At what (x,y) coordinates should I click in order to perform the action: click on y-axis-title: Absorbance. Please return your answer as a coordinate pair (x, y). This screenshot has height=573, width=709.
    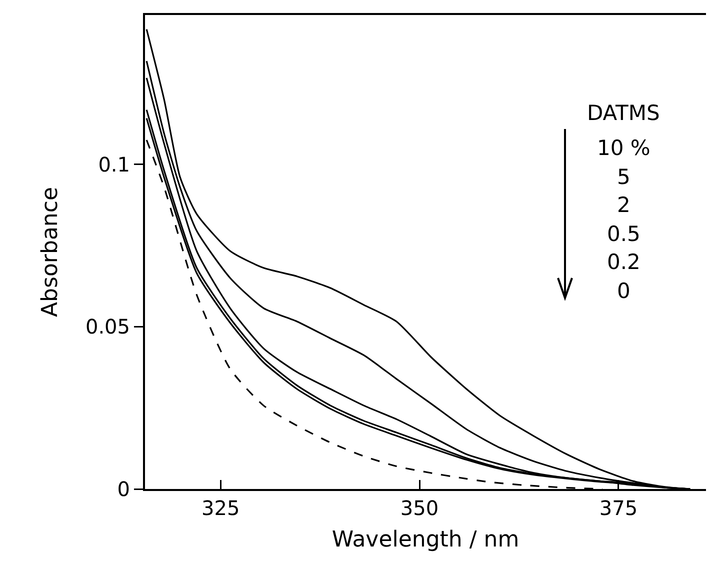
    Looking at the image, I should click on (50, 252).